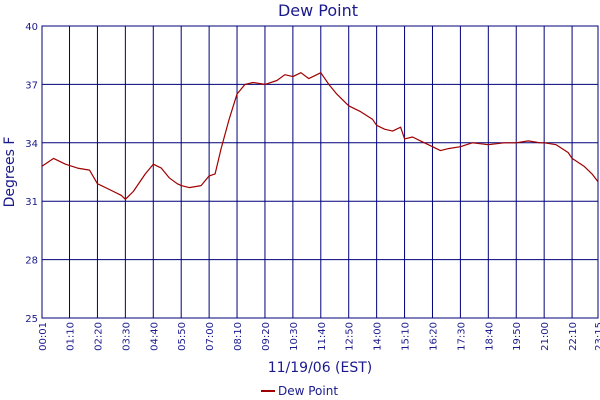  I want to click on x-tick-label: 04:40, so click(154, 336).